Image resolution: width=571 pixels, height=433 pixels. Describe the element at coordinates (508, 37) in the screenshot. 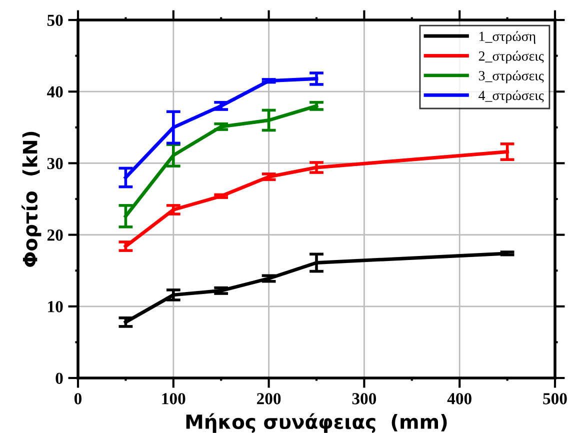

I see `legend-label: 1_στρώση` at that location.